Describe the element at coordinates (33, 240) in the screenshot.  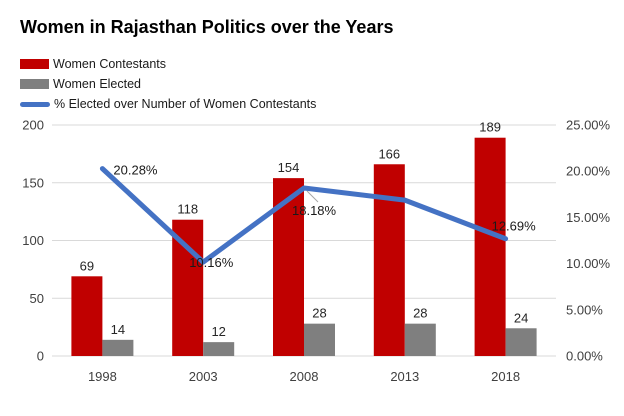
I see `left-axis-tick-label: 100` at that location.